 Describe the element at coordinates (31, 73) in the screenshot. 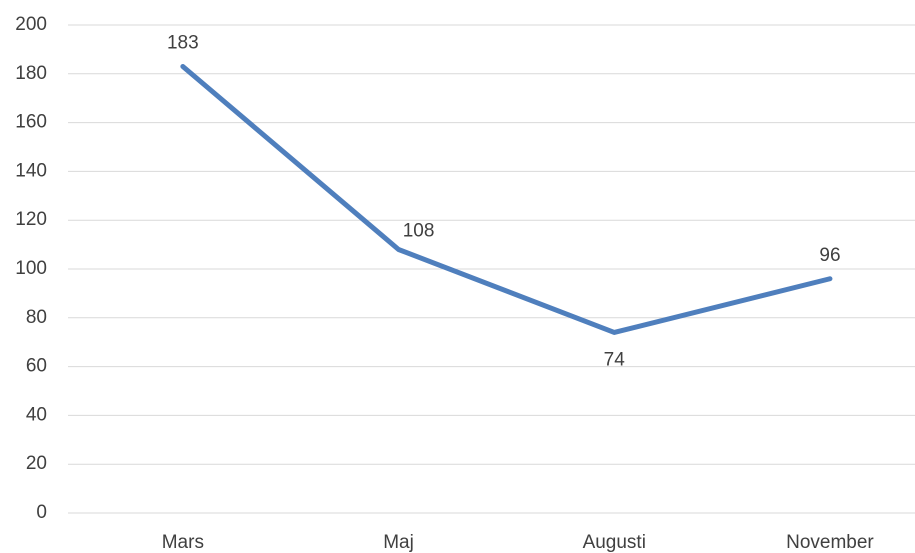

I see `y-tick-label: 180` at that location.